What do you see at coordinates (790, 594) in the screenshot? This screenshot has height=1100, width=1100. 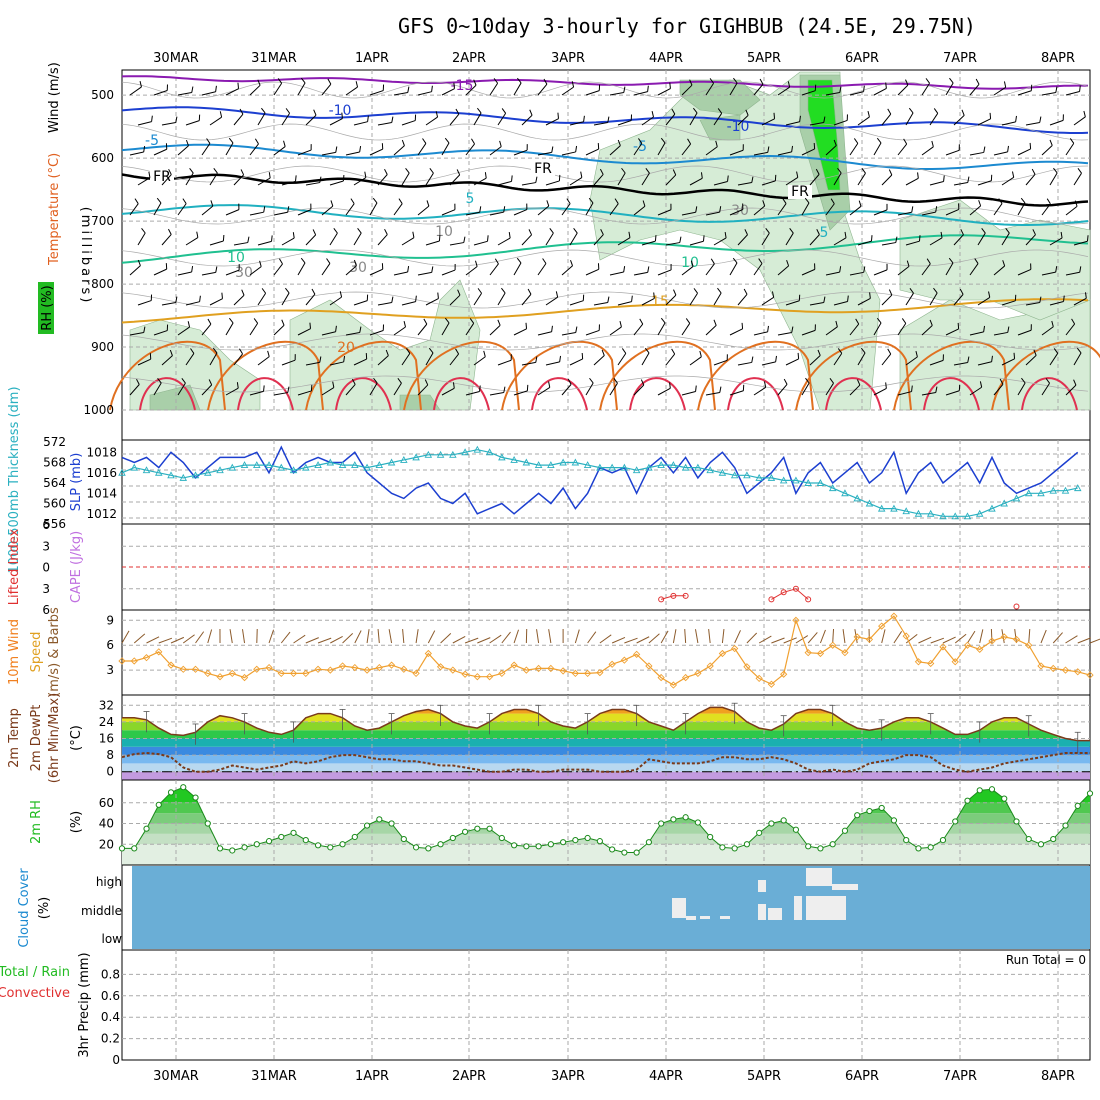 I see `lifted-index-line` at bounding box center [790, 594].